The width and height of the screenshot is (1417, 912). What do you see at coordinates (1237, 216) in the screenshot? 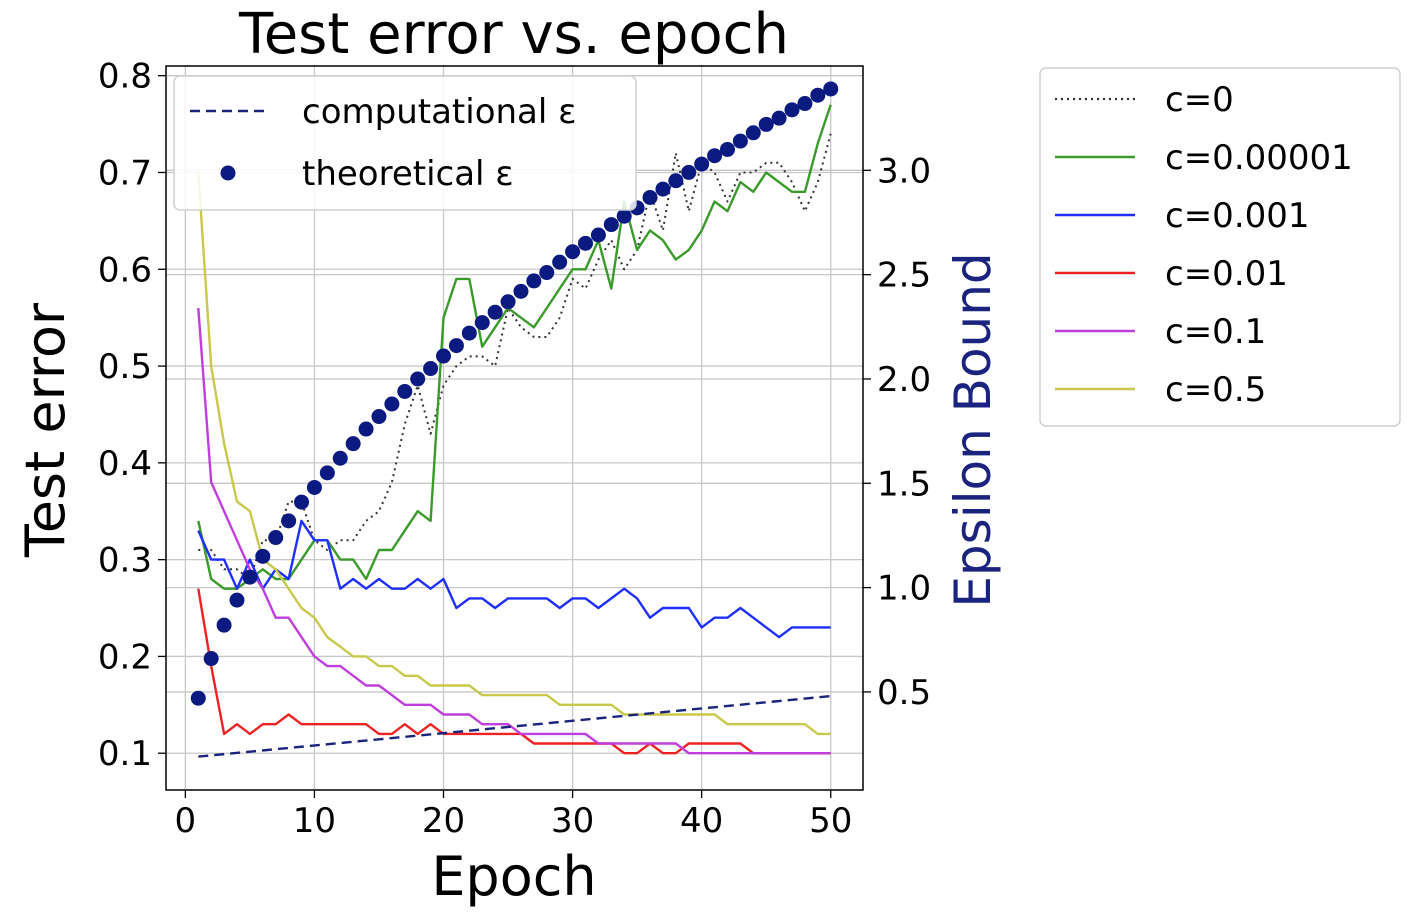
I see `legend-label: c=0.001` at bounding box center [1237, 216].